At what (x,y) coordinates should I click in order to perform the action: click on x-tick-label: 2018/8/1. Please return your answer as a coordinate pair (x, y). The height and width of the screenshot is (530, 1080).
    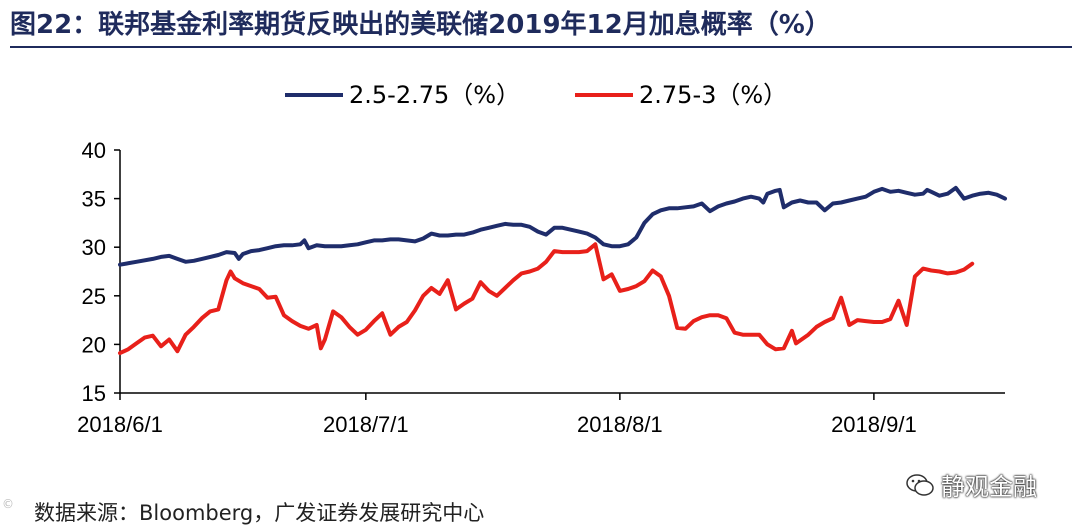
    Looking at the image, I should click on (620, 424).